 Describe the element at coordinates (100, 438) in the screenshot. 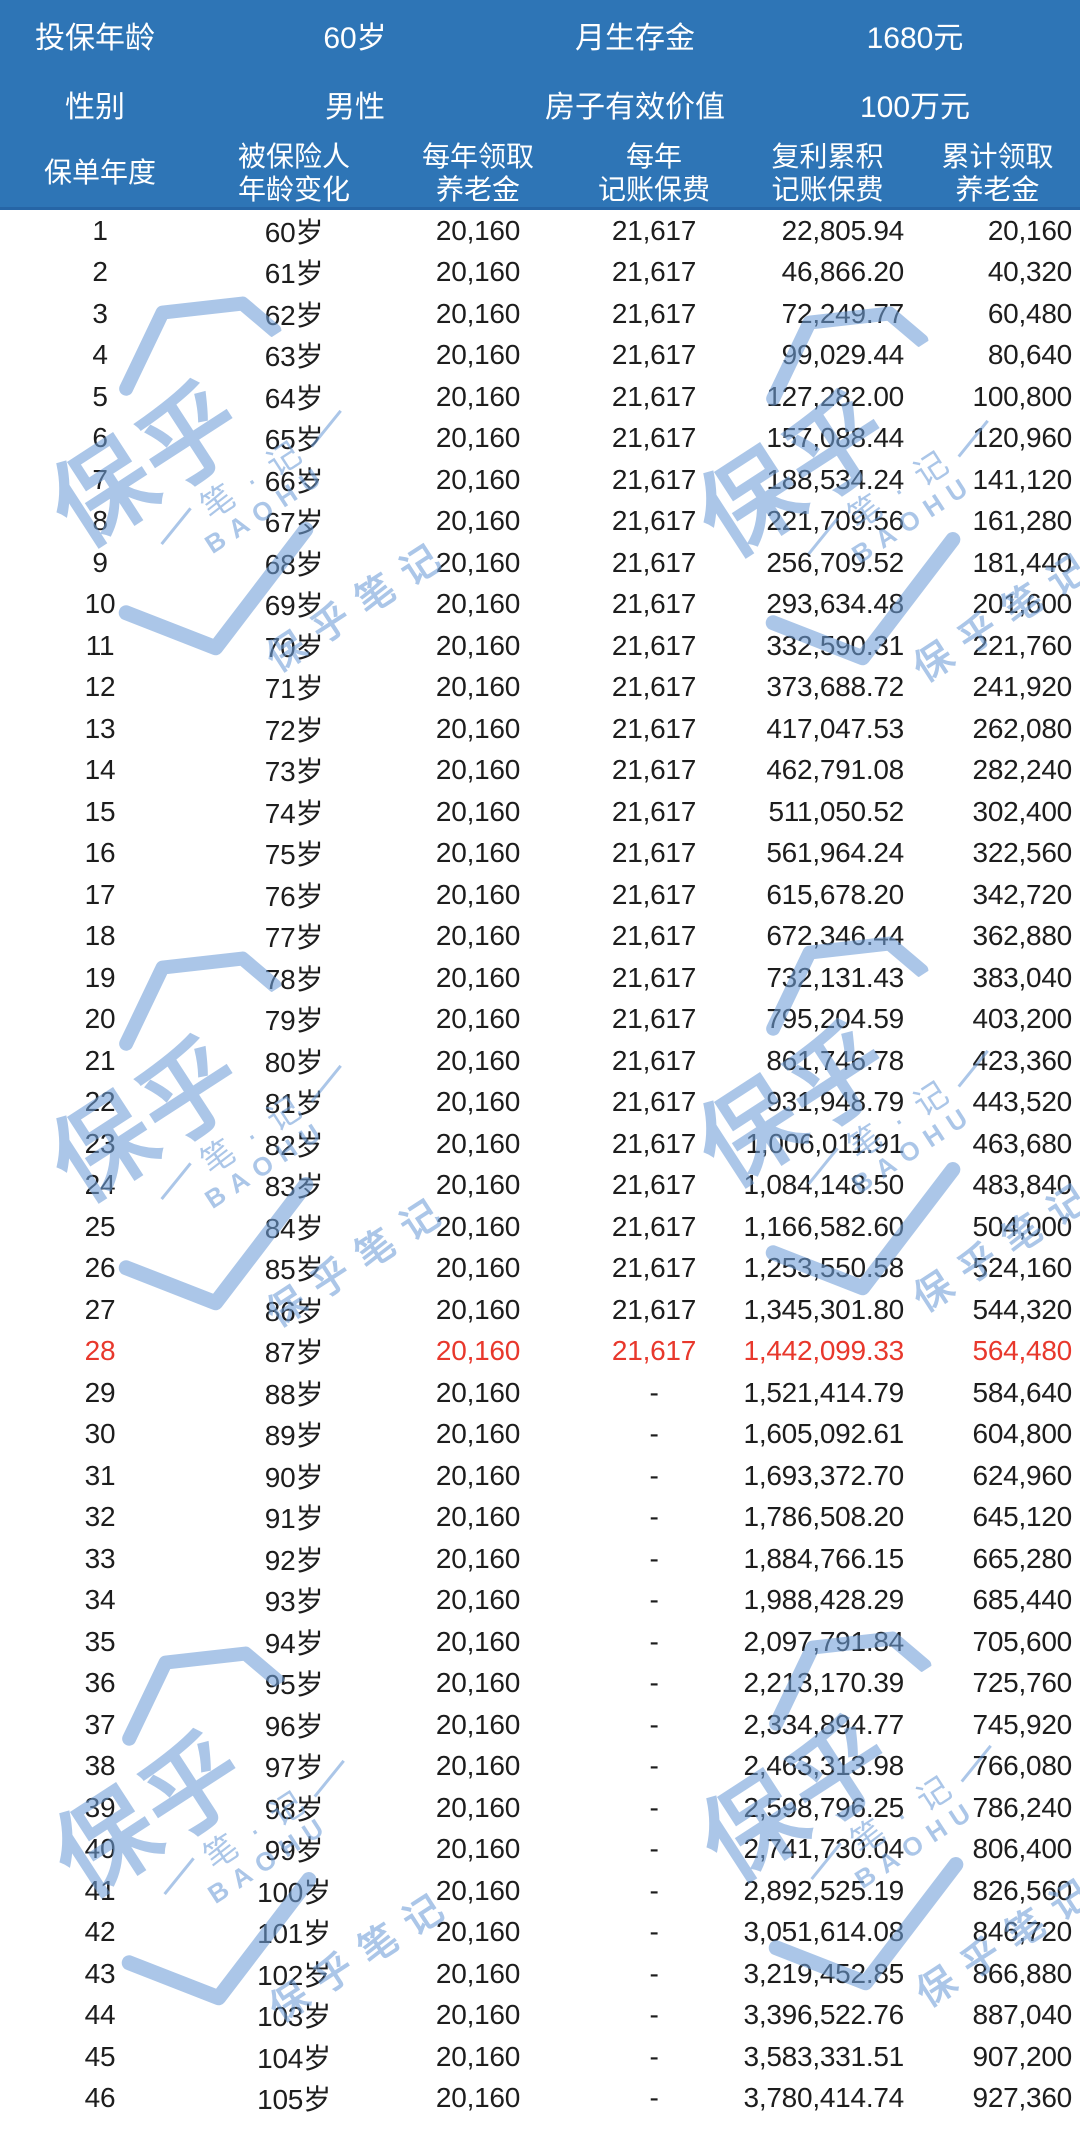

I see `cell-policy-year: 6` at that location.